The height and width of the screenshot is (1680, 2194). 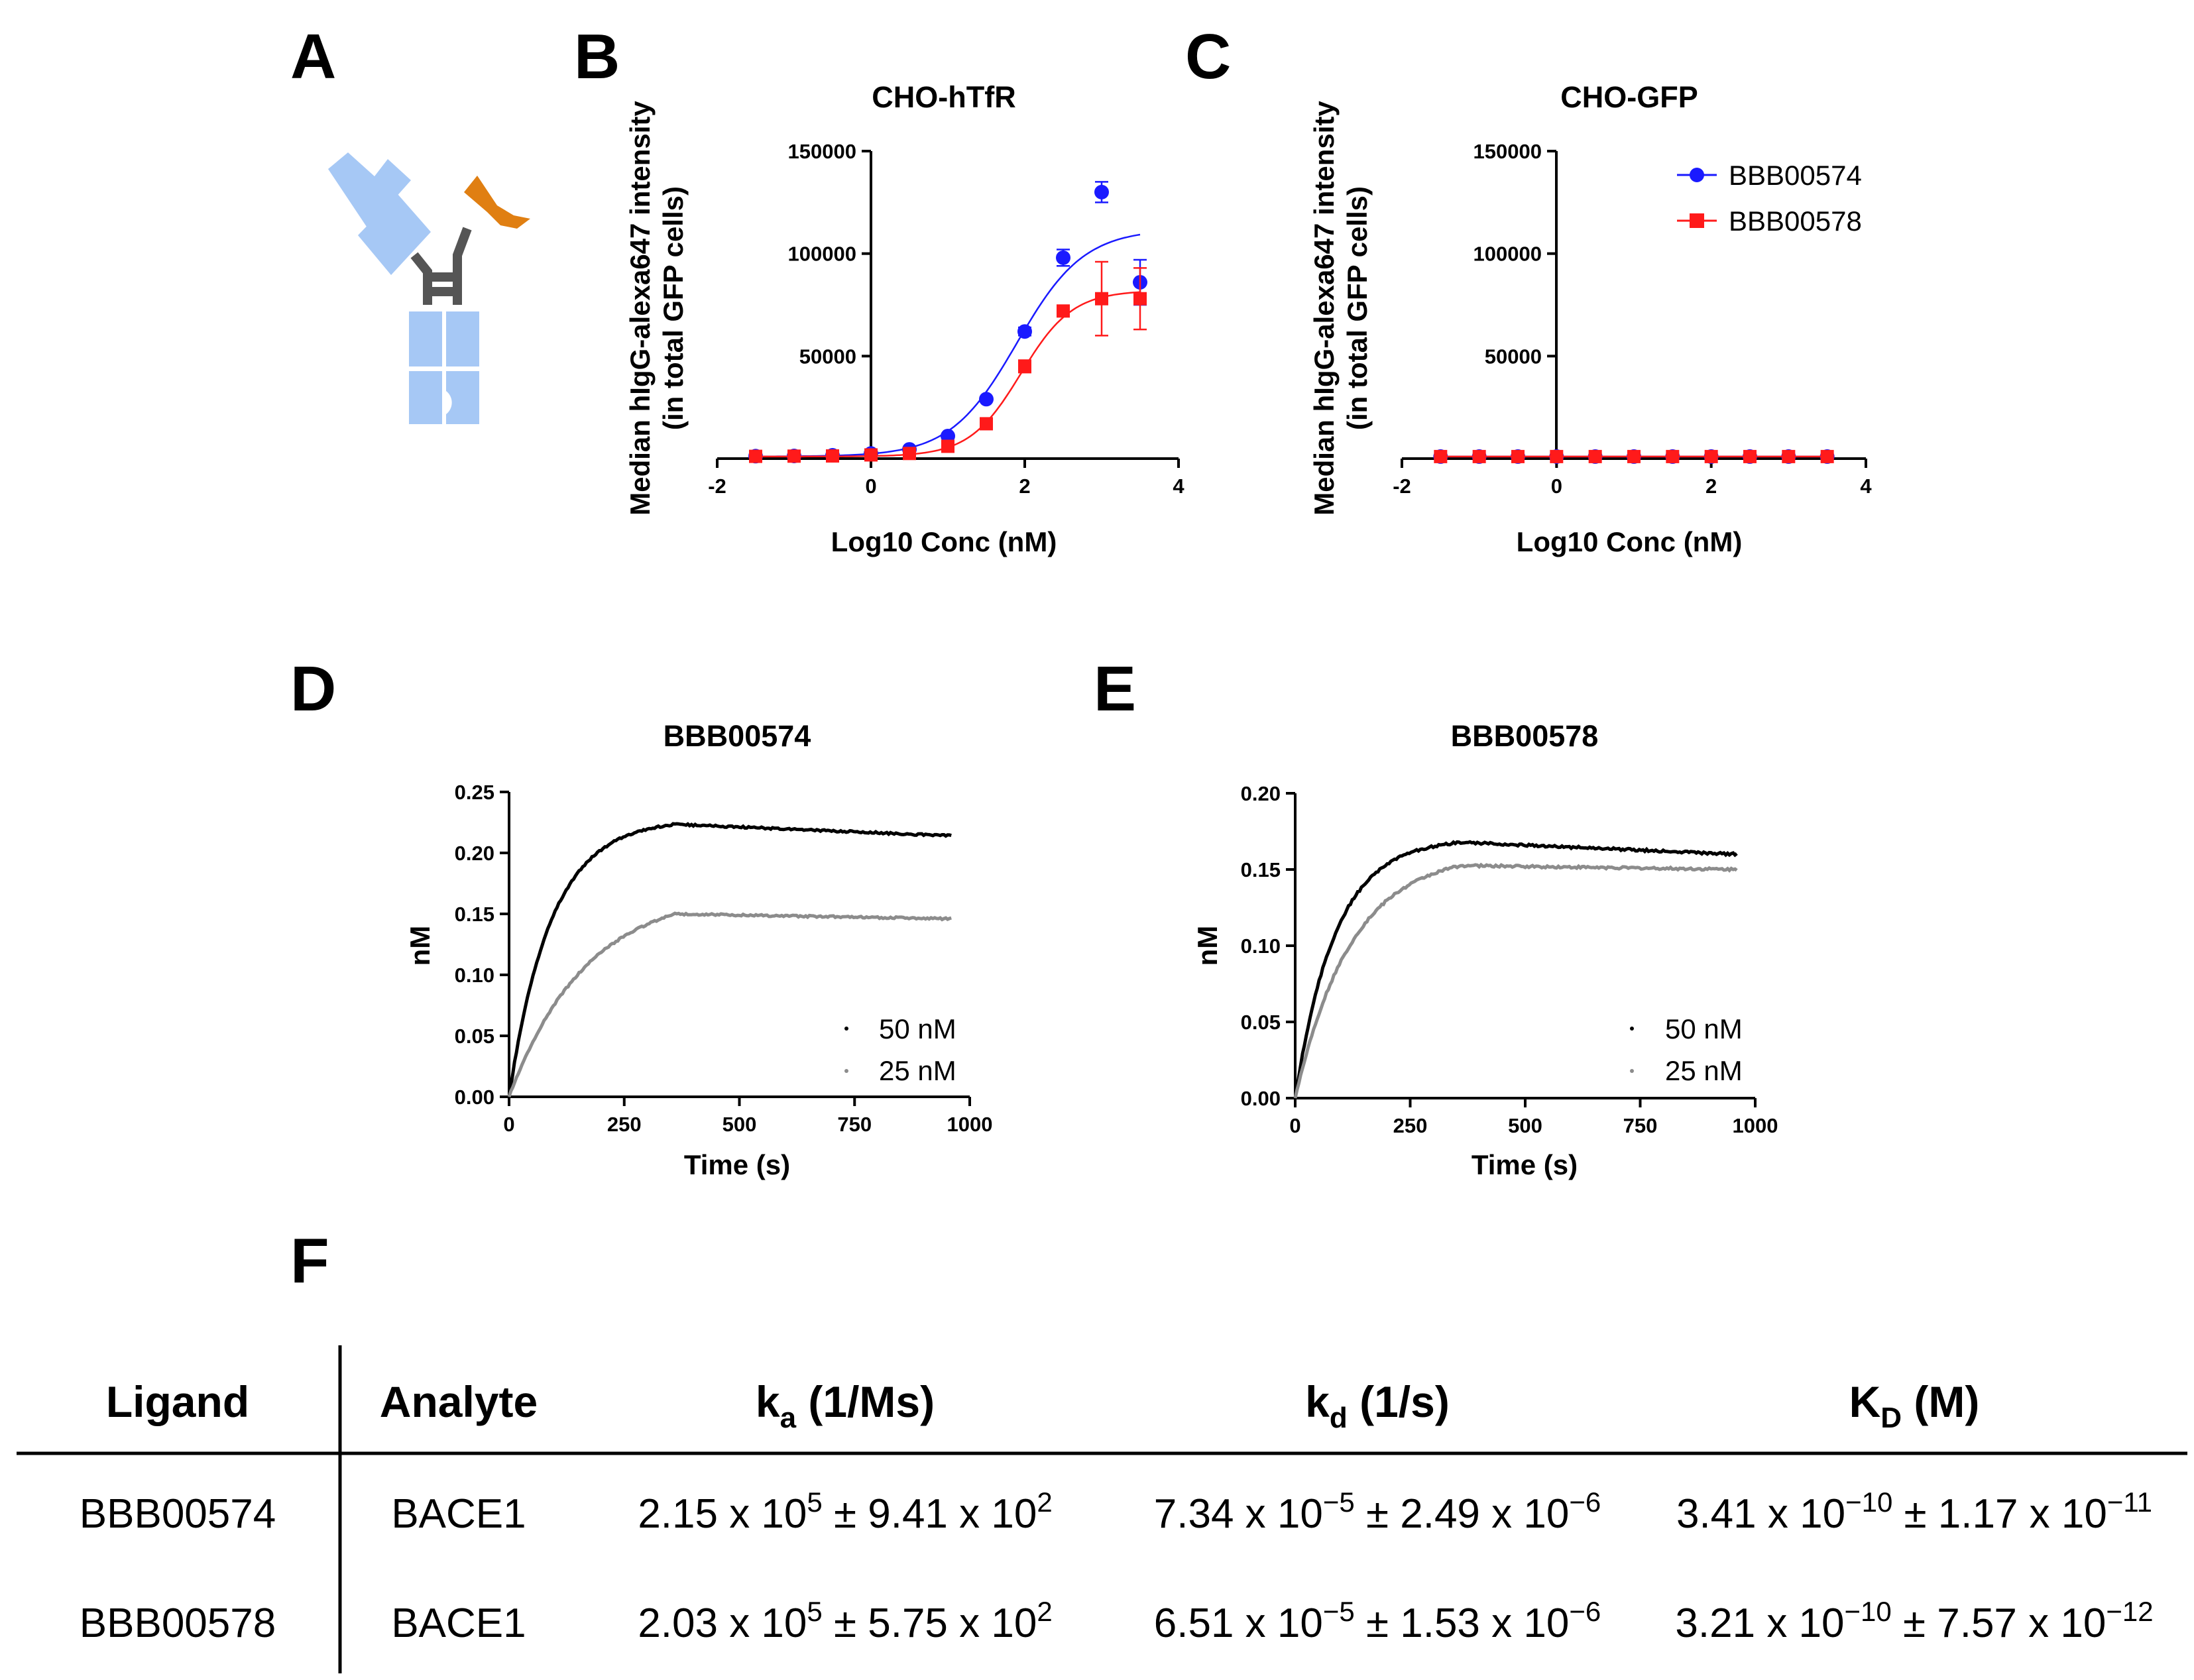 I want to click on legend-marker-bbb00578, so click(x=1697, y=221).